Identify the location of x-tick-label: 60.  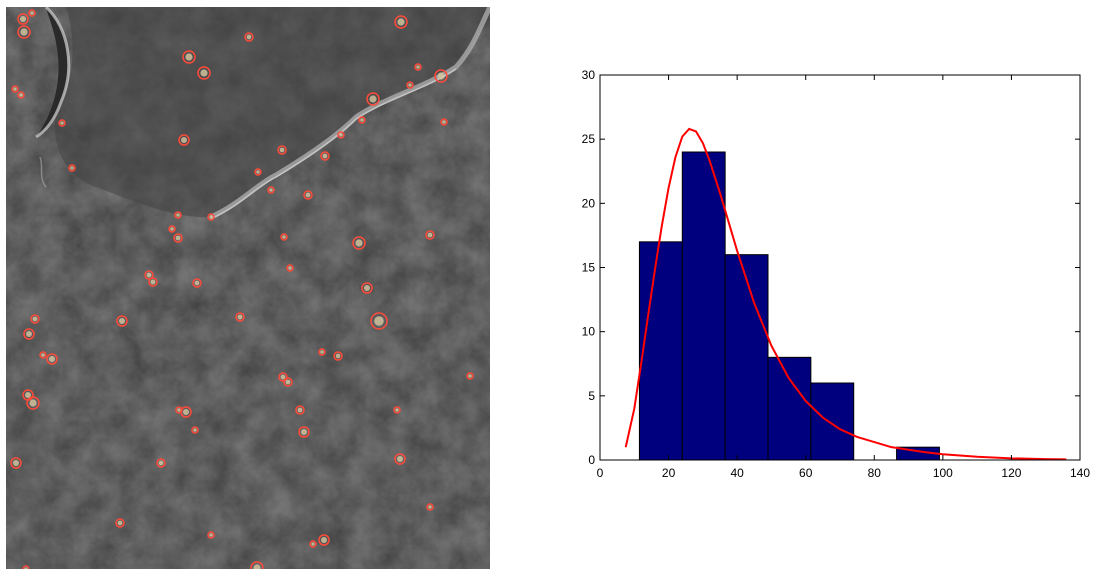
(806, 473).